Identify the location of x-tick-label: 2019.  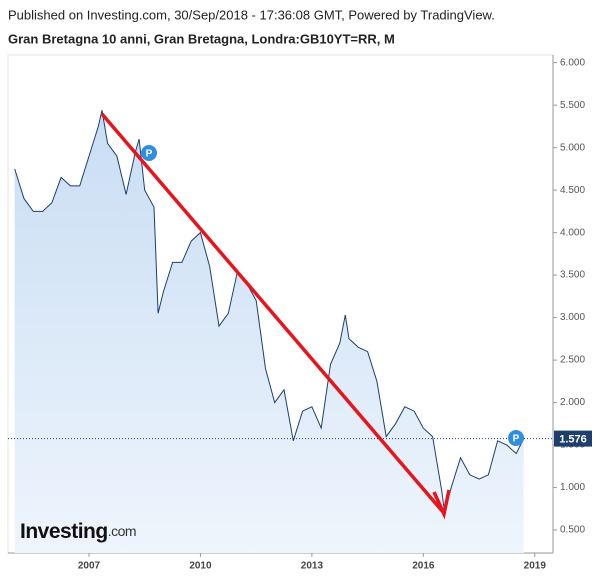
(535, 566).